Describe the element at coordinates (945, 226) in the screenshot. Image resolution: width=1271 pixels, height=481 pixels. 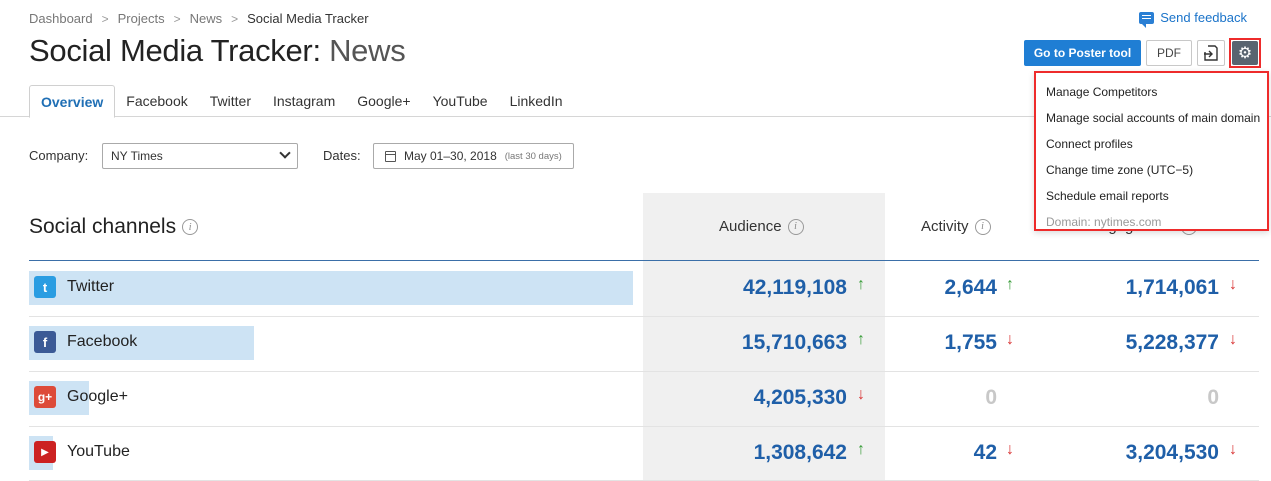
I see `activity-header-label: Activity` at that location.